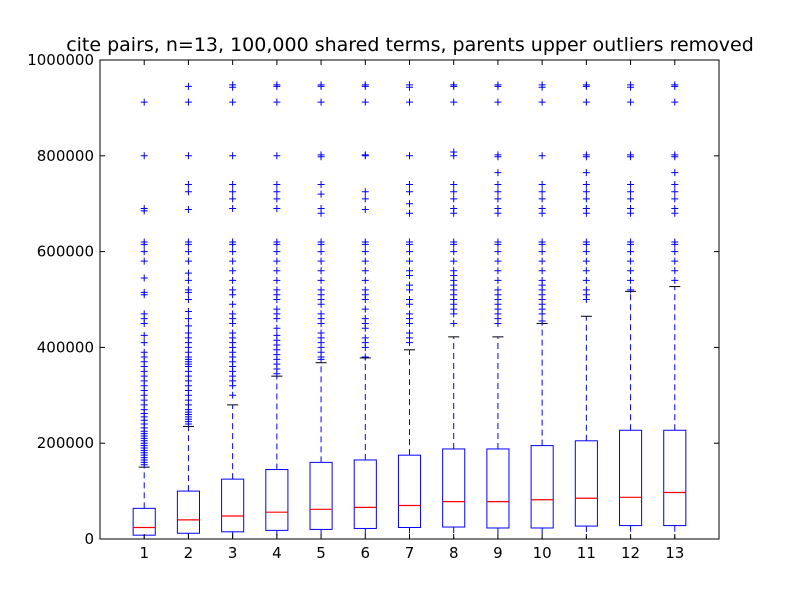 Image resolution: width=800 pixels, height=600 pixels. Describe the element at coordinates (60, 60) in the screenshot. I see `y-tick-label: 1000000` at that location.